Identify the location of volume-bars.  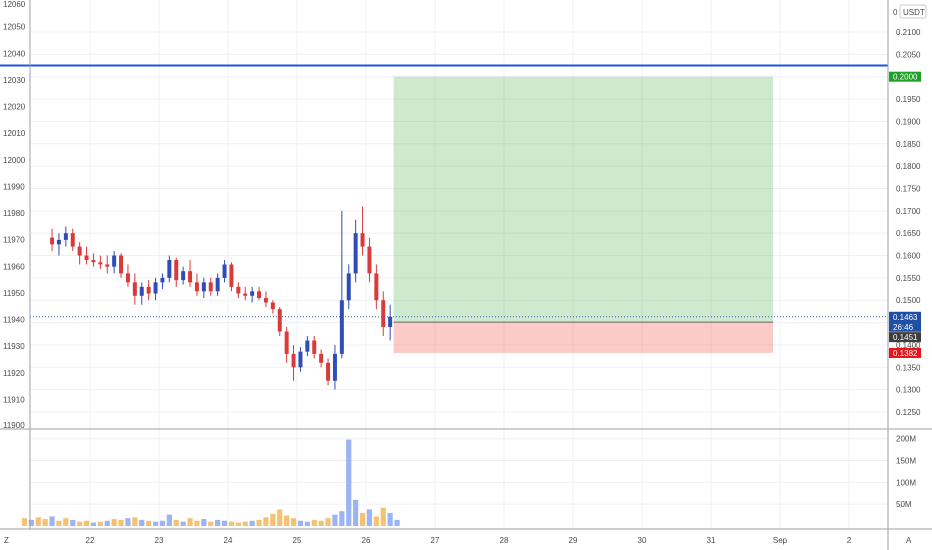
(210, 482).